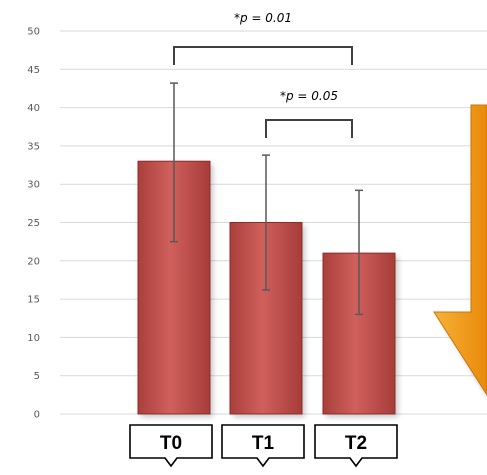 Image resolution: width=487 pixels, height=475 pixels. What do you see at coordinates (33, 70) in the screenshot?
I see `y-tick-label: 45` at bounding box center [33, 70].